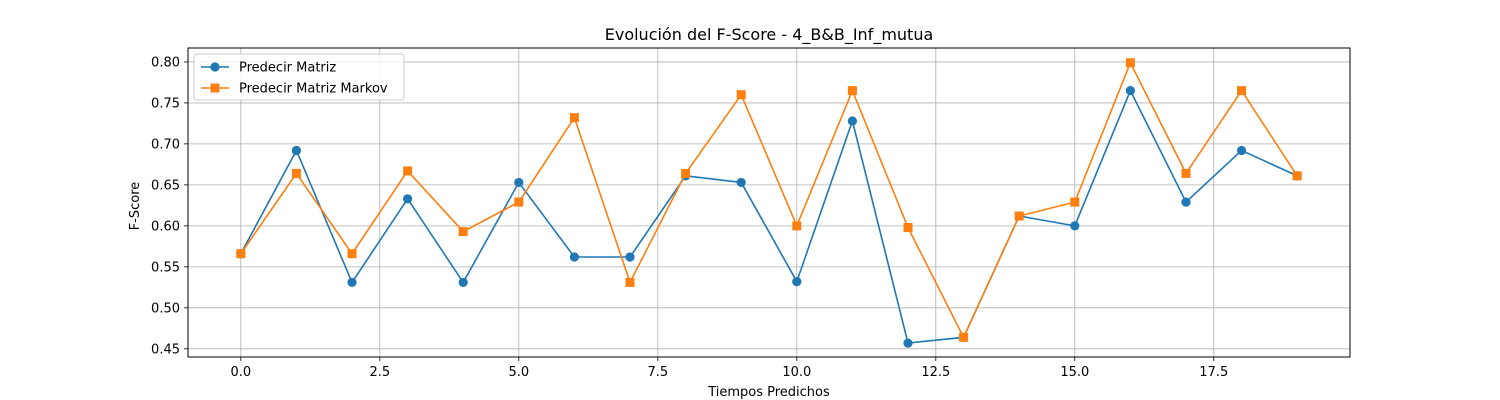 This screenshot has height=400, width=1500. I want to click on x-tick-label: 5.0, so click(518, 372).